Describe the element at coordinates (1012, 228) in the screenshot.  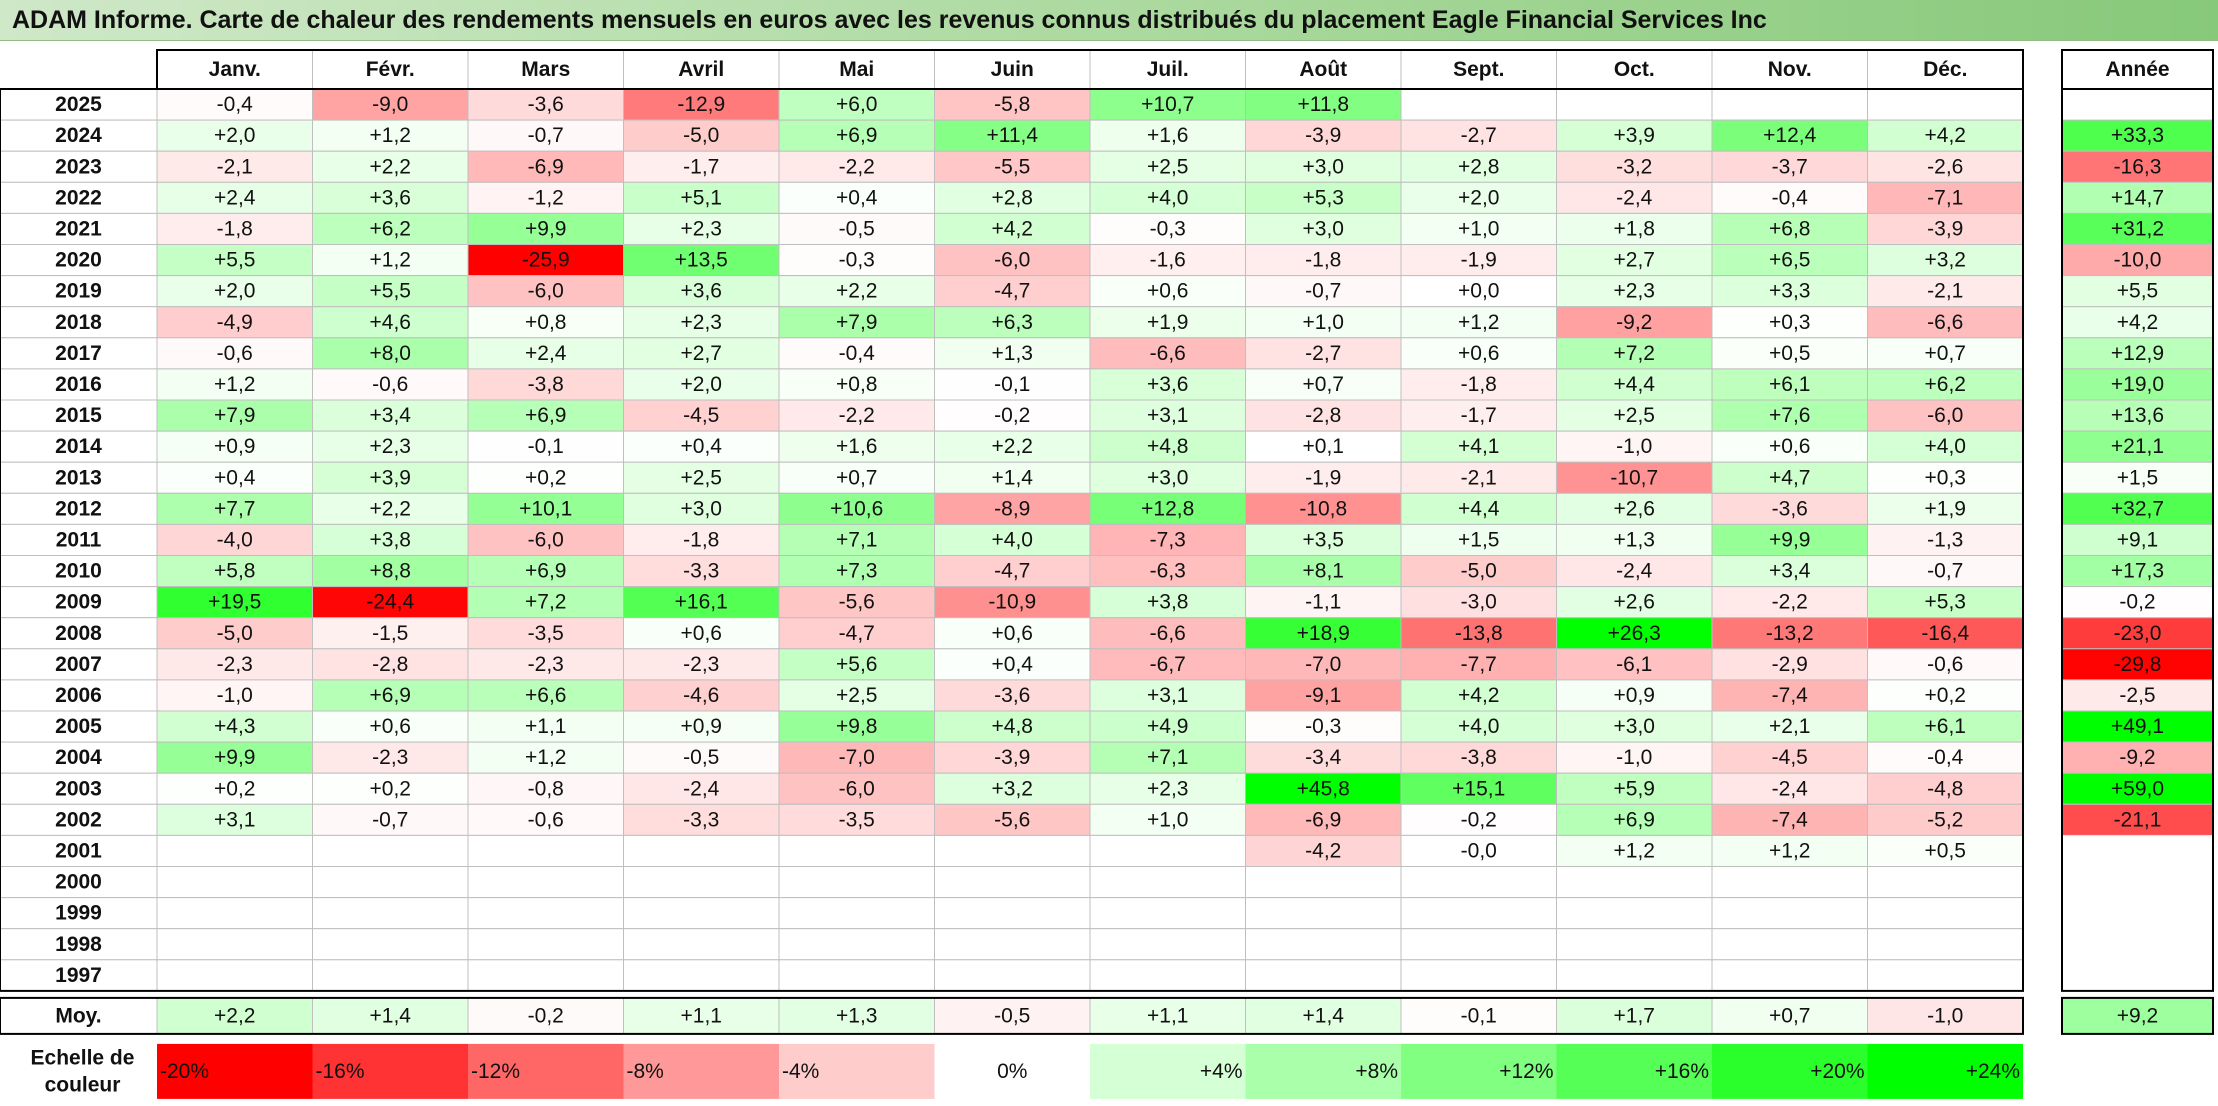
I see `cell-value: +4,2` at that location.